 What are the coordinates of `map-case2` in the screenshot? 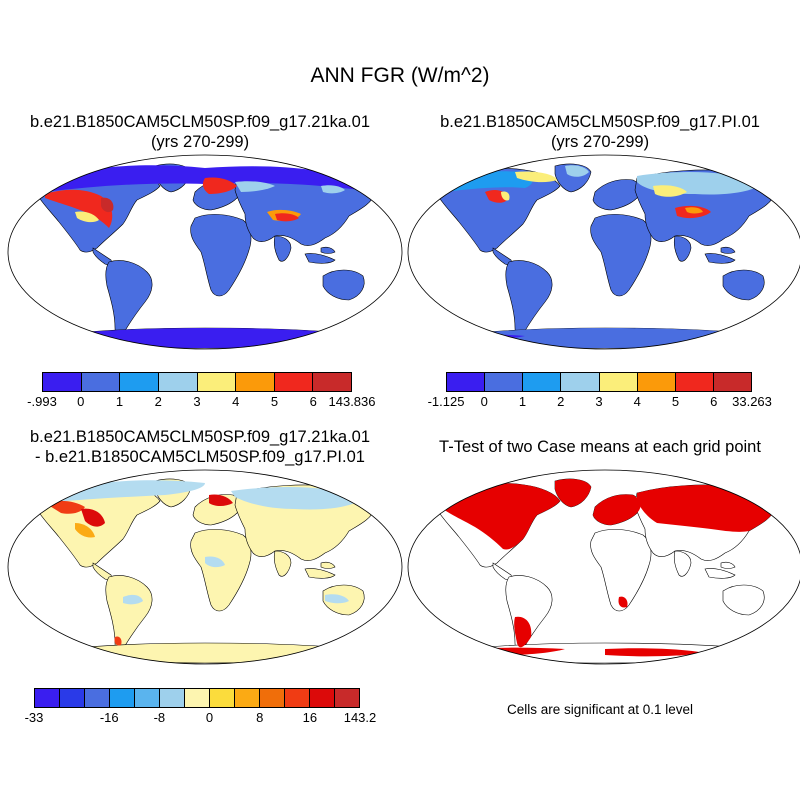 It's located at (603, 252).